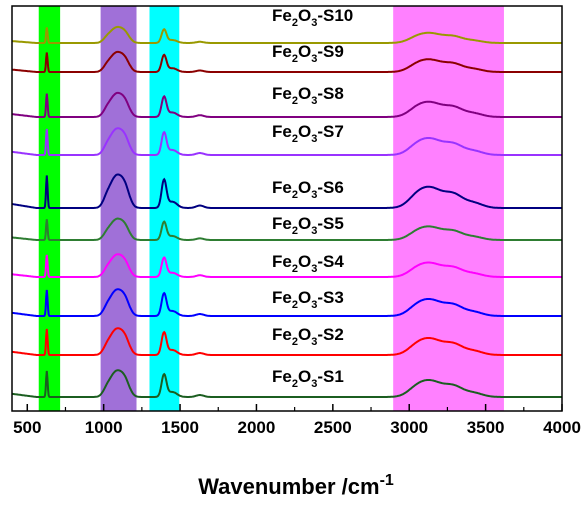  Describe the element at coordinates (308, 263) in the screenshot. I see `series-label-s4: Fe2O3-S4` at that location.